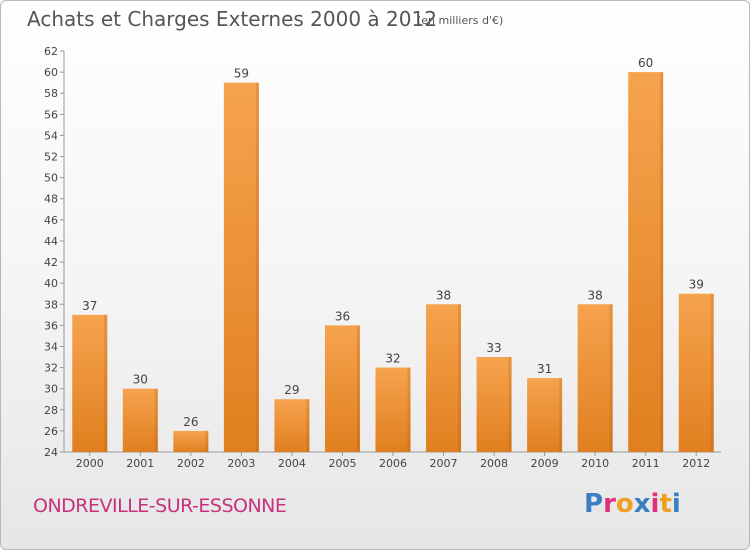  I want to click on data-label: 60, so click(645, 63).